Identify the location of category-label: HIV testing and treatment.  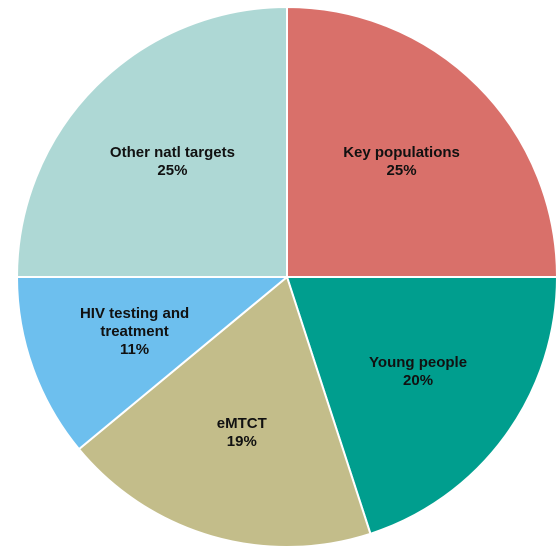
(134, 322).